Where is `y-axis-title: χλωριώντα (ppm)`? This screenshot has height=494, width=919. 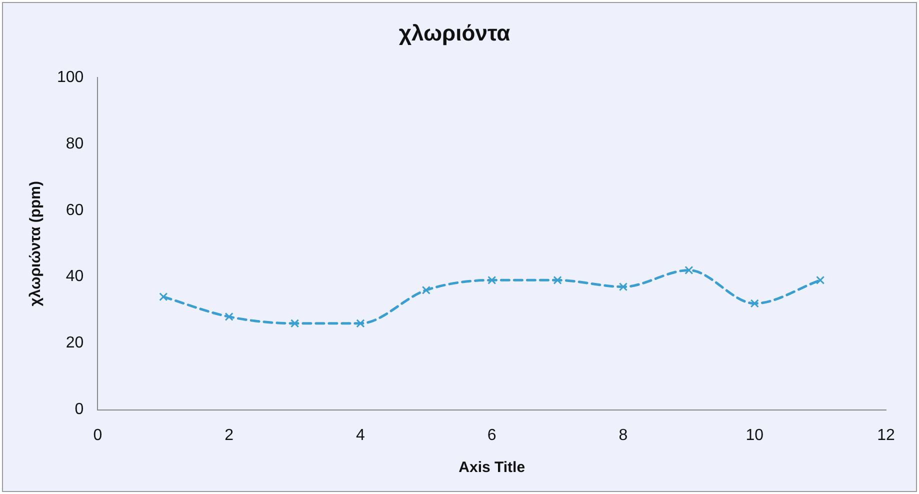 y-axis-title: χλωριώντα (ppm) is located at coordinates (35, 243).